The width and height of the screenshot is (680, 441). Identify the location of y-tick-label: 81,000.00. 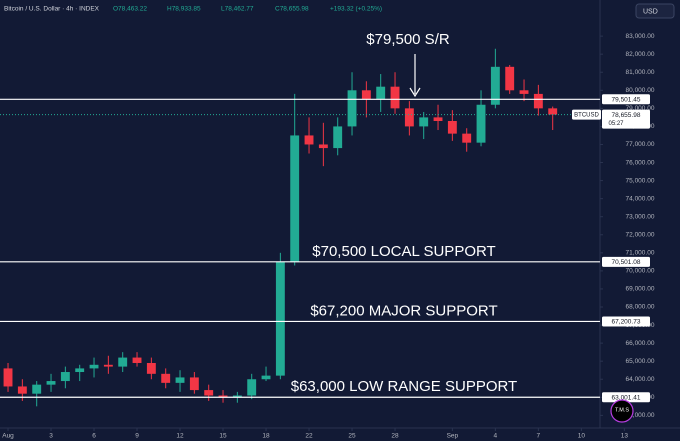
(640, 72).